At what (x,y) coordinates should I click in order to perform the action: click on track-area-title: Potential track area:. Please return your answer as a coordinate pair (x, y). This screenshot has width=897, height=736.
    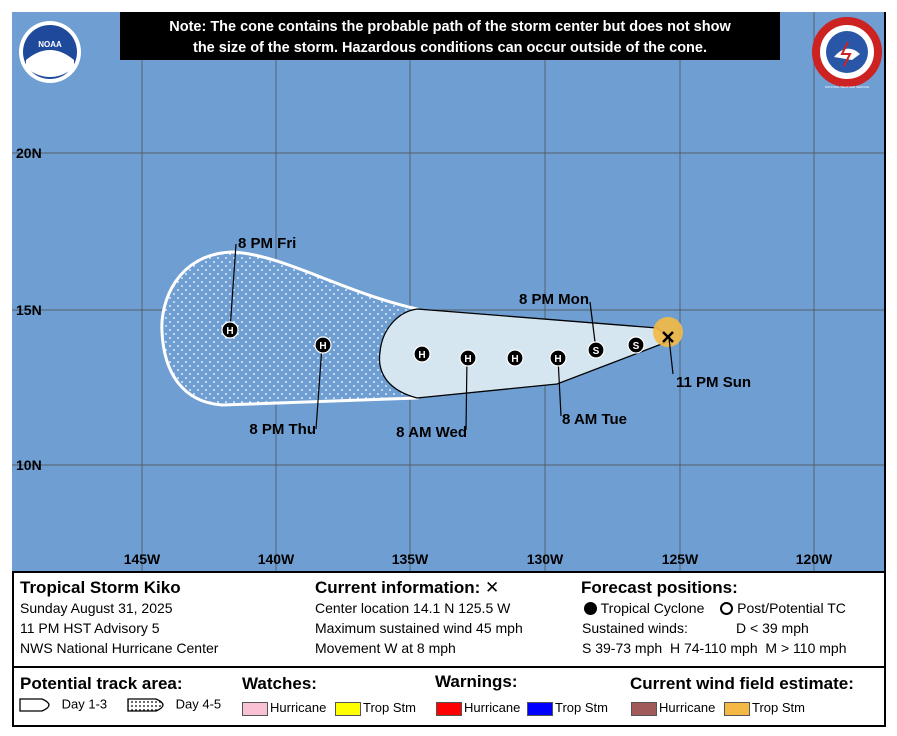
    Looking at the image, I should click on (101, 683).